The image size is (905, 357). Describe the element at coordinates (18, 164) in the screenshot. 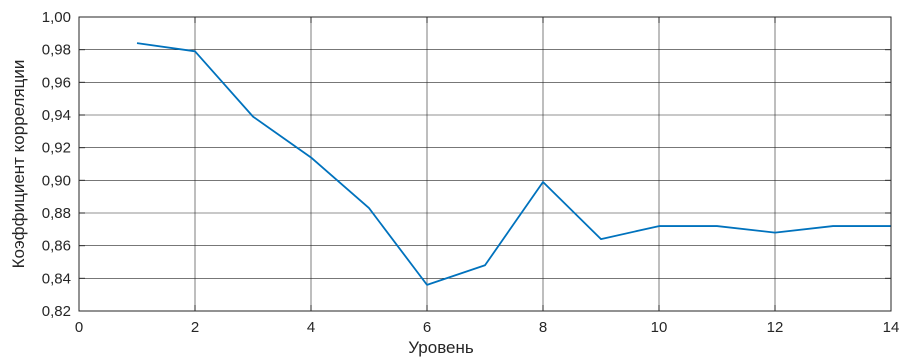

I see `y-axis-title: Коэффициент корреляции` at that location.